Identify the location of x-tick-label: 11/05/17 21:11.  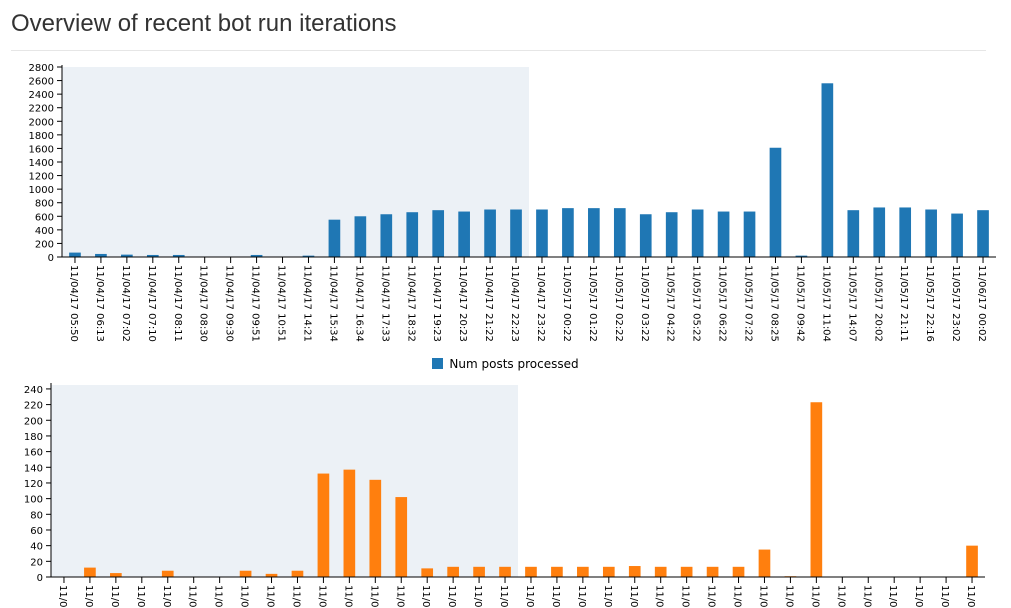
(903, 303).